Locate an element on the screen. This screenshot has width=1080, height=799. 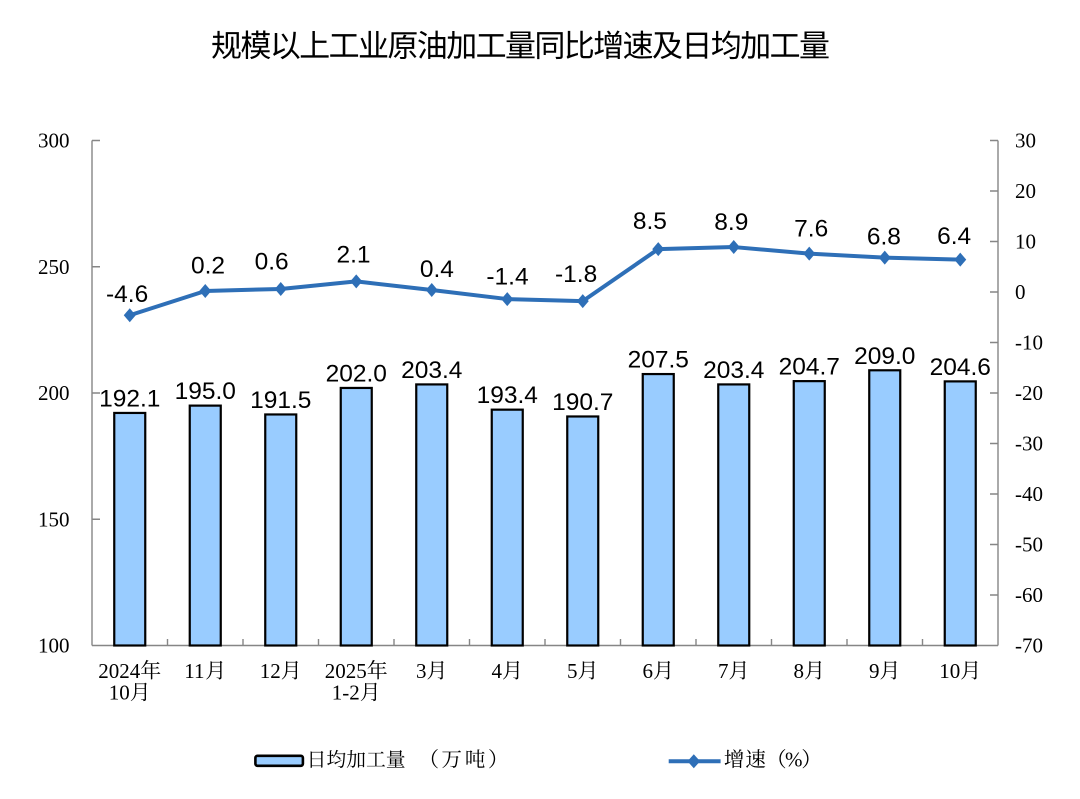
svg-text: -1.4 is located at coordinates (507, 277).